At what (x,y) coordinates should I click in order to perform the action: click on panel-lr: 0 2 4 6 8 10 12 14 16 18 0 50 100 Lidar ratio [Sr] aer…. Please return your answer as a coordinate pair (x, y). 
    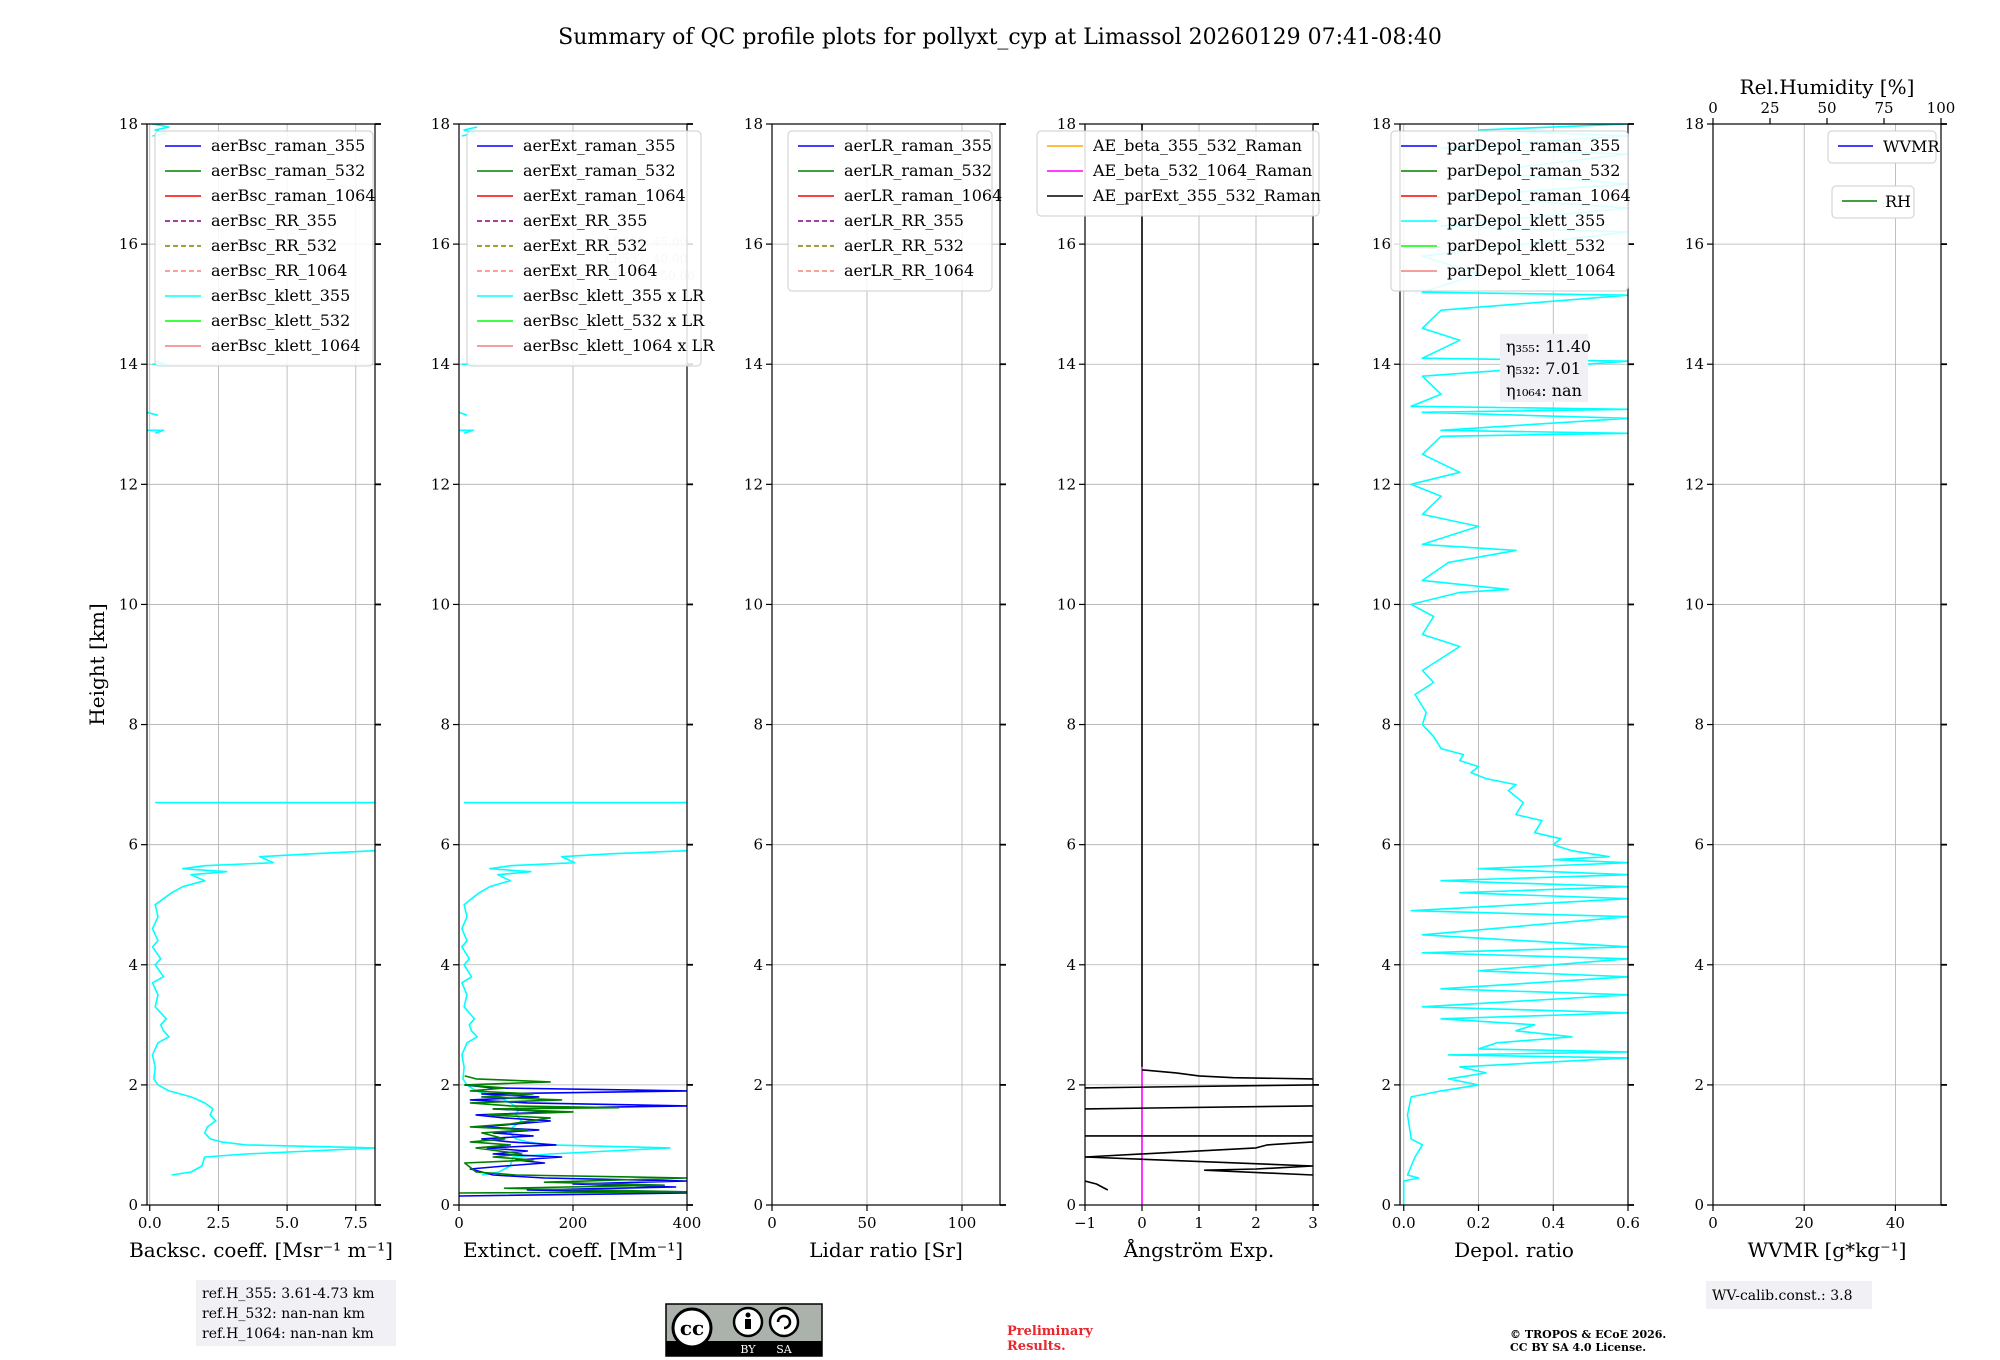
    Looking at the image, I should click on (875, 688).